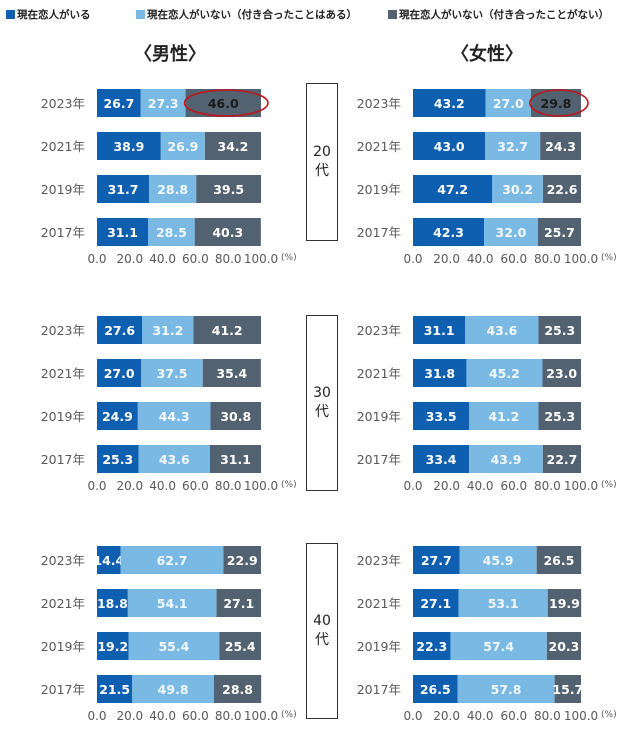 This screenshot has width=634, height=751. Describe the element at coordinates (173, 646) in the screenshot. I see `data-label: 55.4` at that location.